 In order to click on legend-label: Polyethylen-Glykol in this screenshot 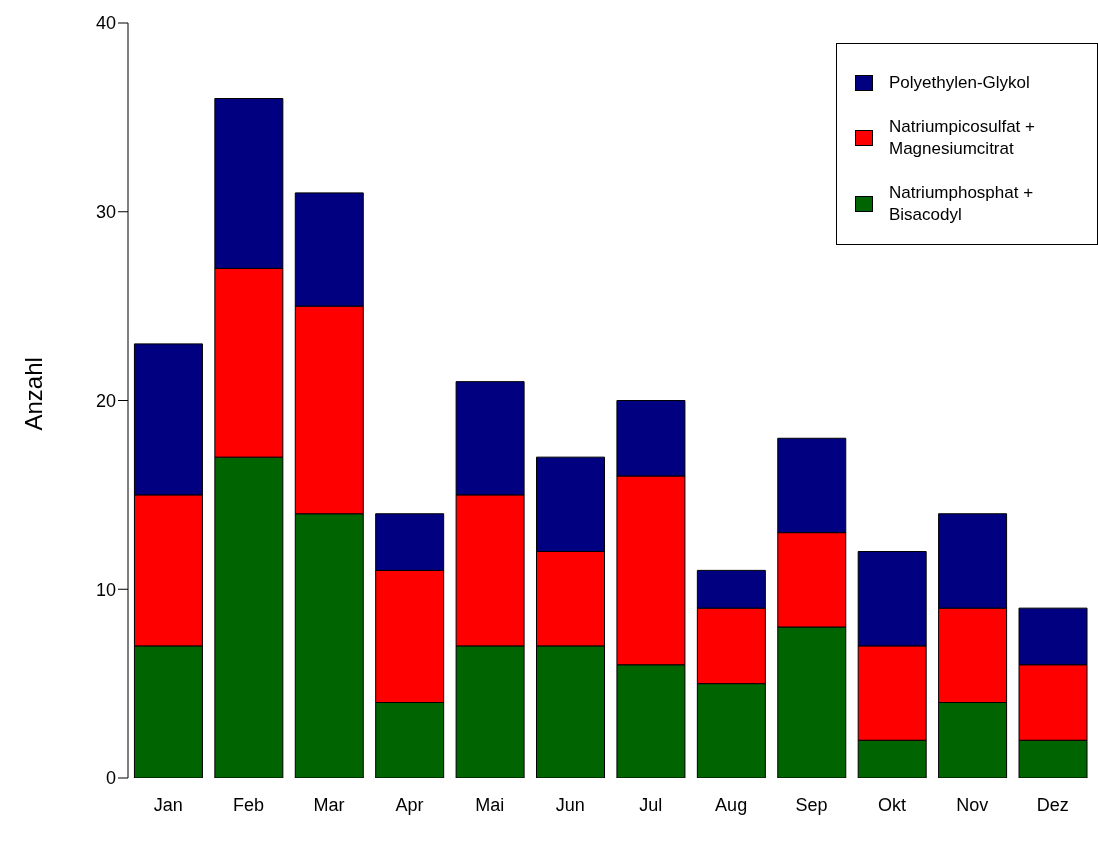, I will do `click(960, 83)`.